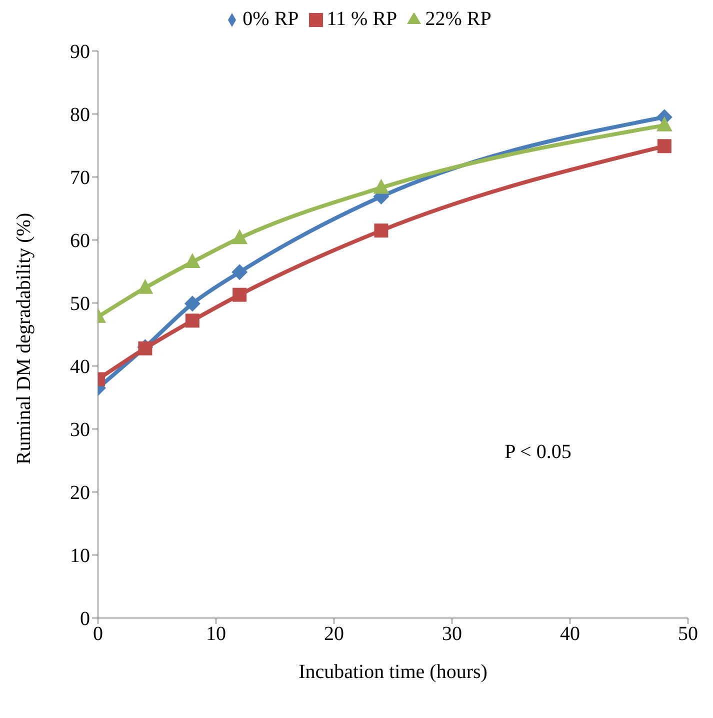 The image size is (713, 718). What do you see at coordinates (80, 241) in the screenshot?
I see `y-tick-label: 60` at bounding box center [80, 241].